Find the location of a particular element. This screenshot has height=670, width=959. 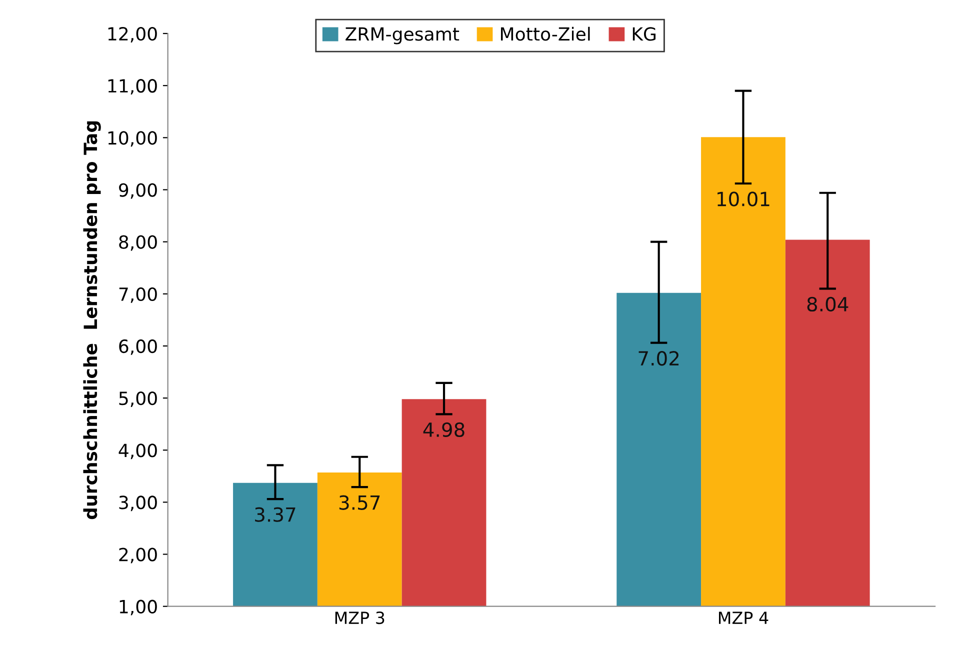

y-tick-label: 6,00 is located at coordinates (138, 347).